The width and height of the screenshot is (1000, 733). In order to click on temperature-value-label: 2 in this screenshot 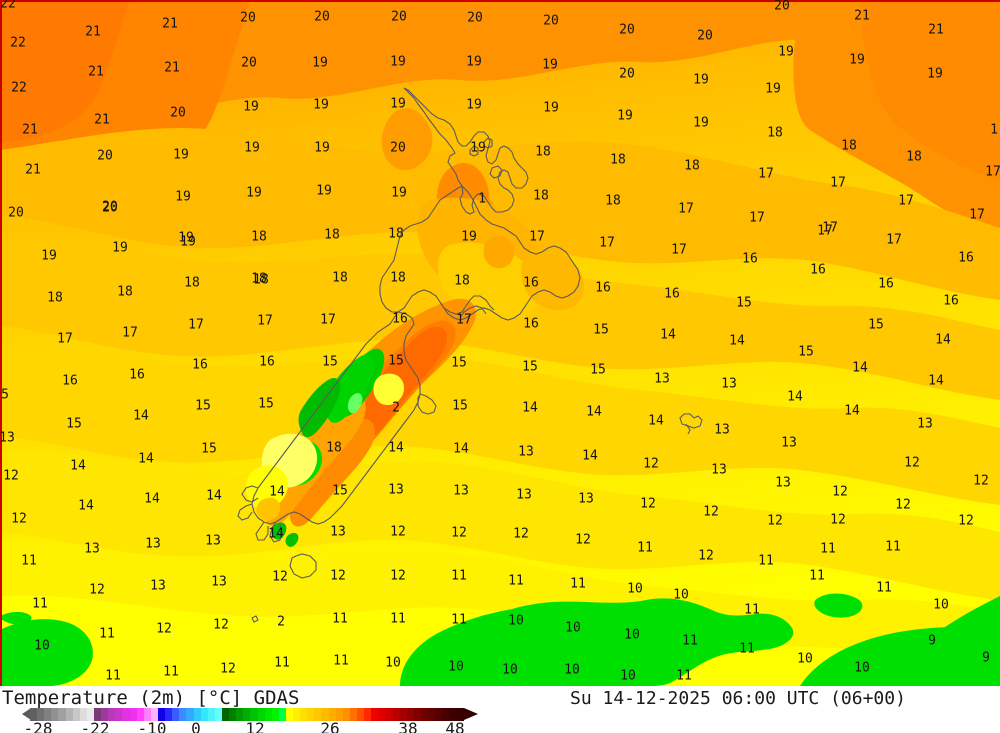, I will do `click(396, 408)`.